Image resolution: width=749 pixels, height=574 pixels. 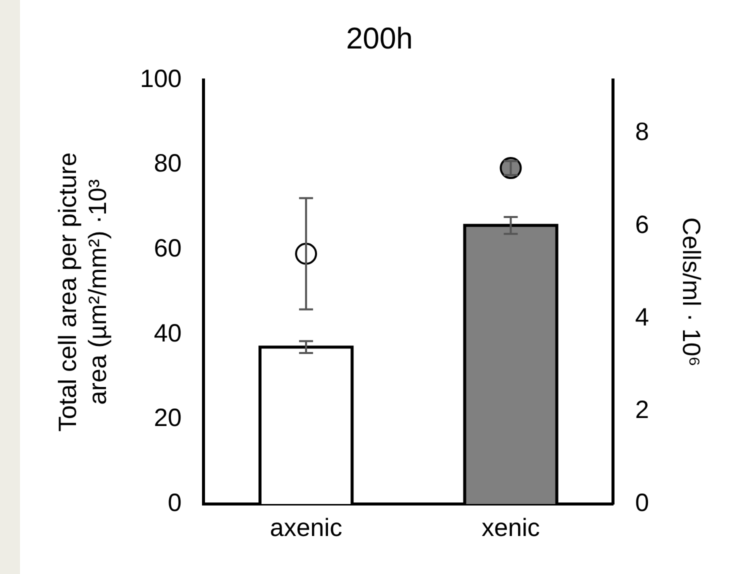 What do you see at coordinates (306, 528) in the screenshot?
I see `x-tick-label: axenic` at bounding box center [306, 528].